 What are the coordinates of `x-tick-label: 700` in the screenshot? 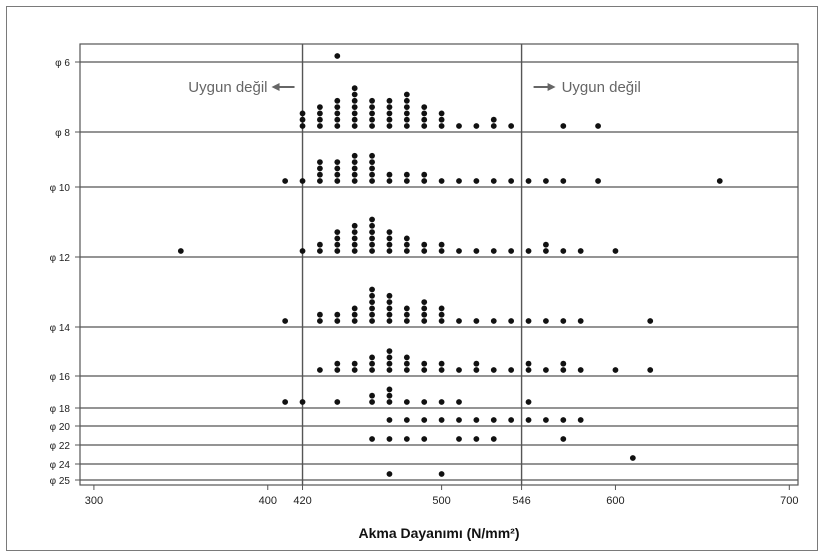 It's located at (789, 501).